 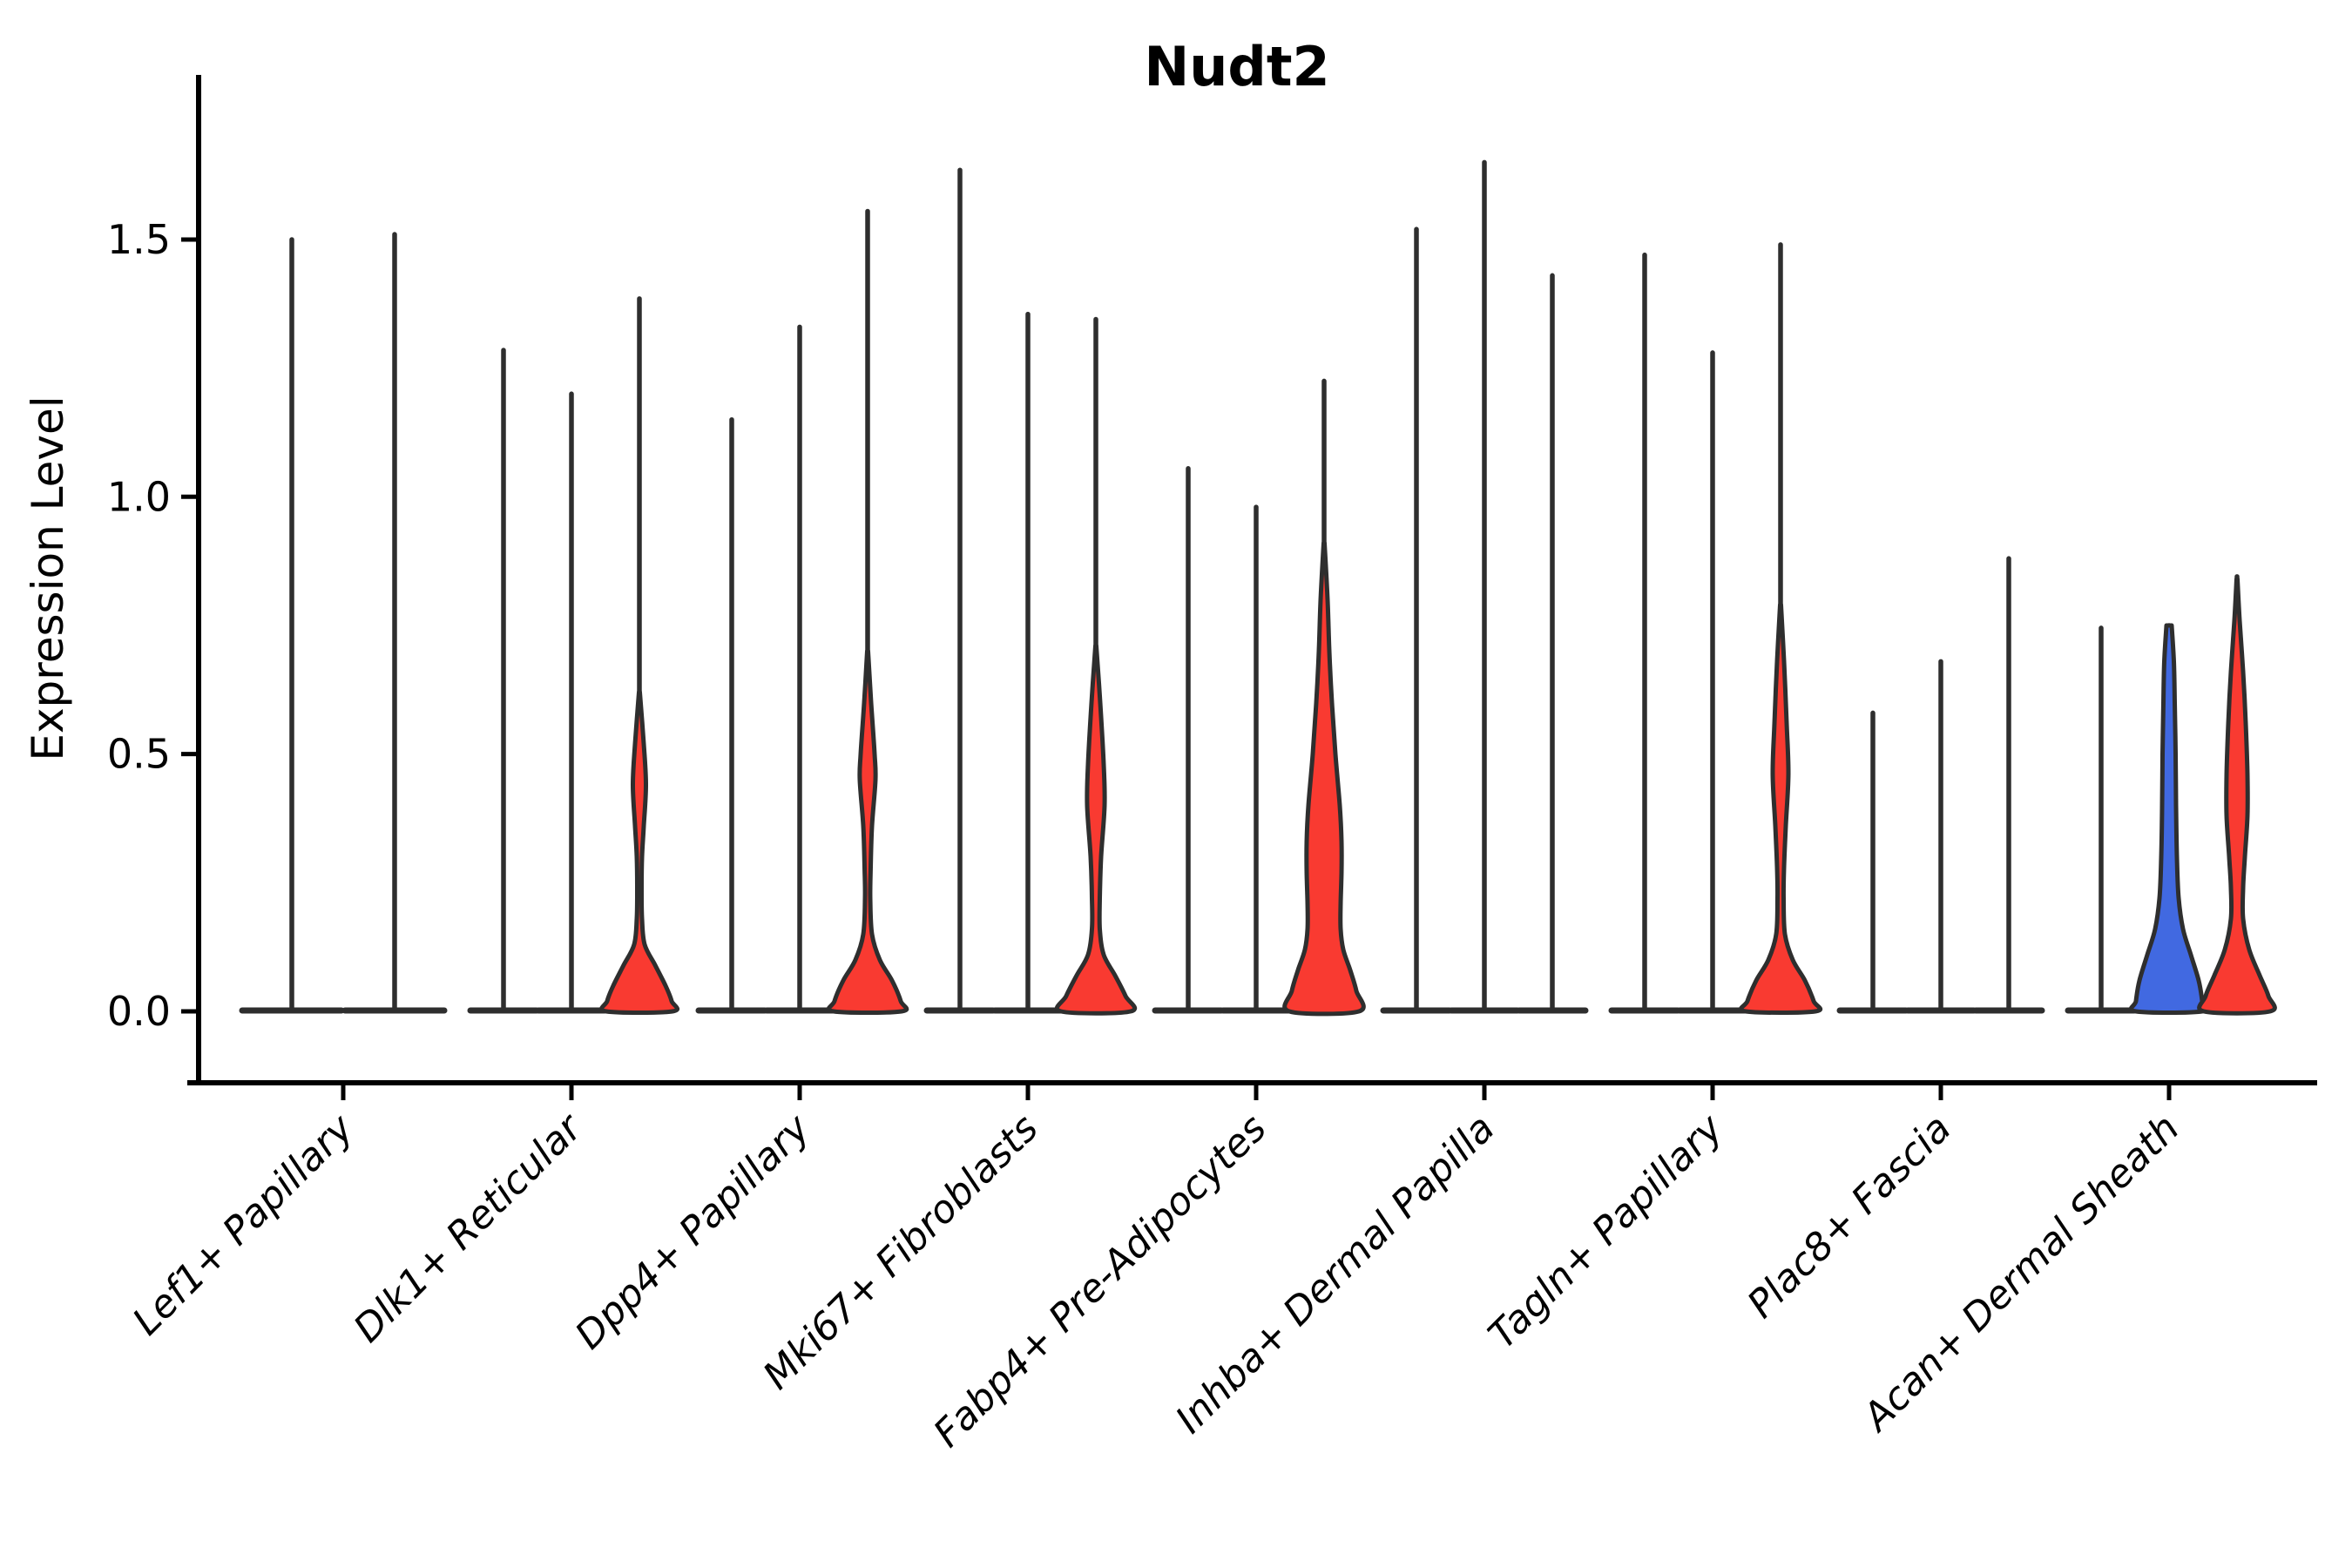 What do you see at coordinates (139, 1012) in the screenshot?
I see `y-tick-label: 0.0` at bounding box center [139, 1012].